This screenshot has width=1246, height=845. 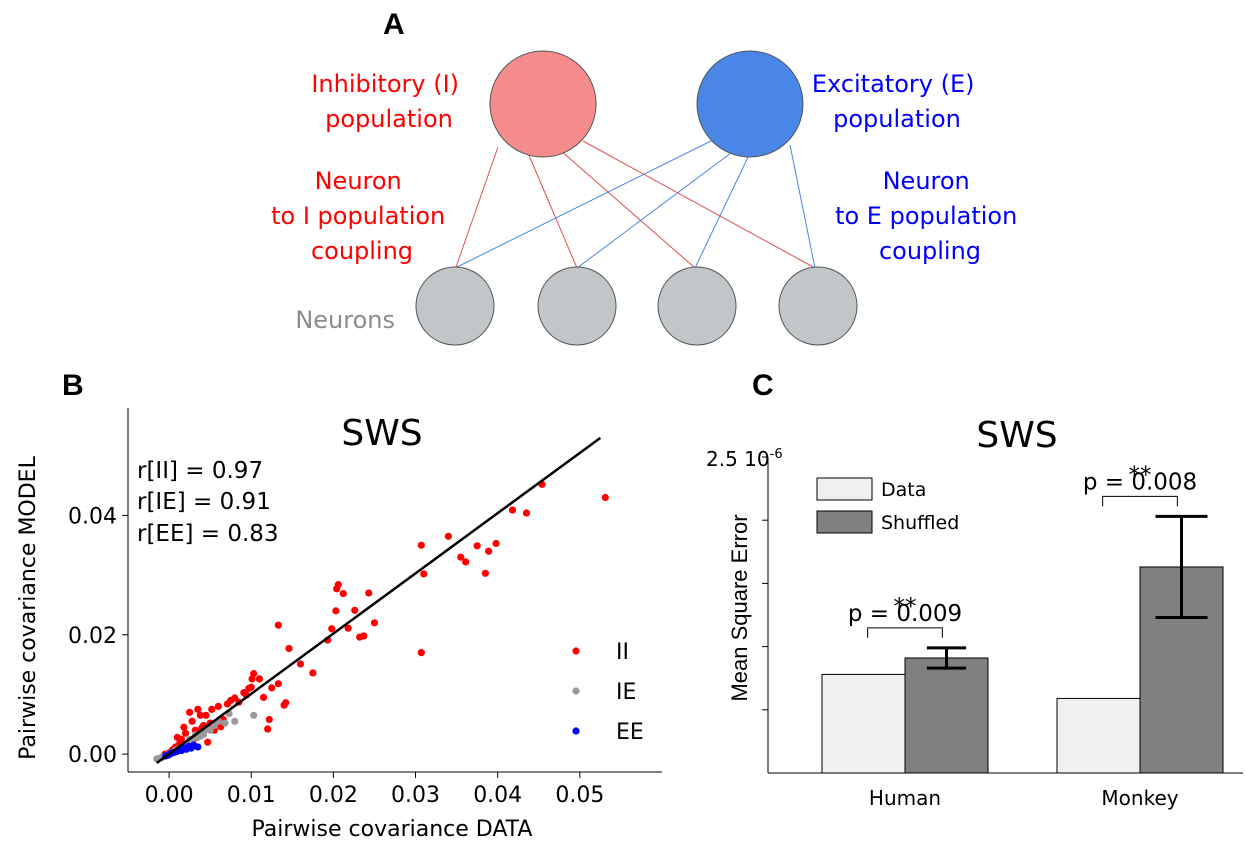 I want to click on p-value-label: p = 0.008, so click(x=1140, y=482).